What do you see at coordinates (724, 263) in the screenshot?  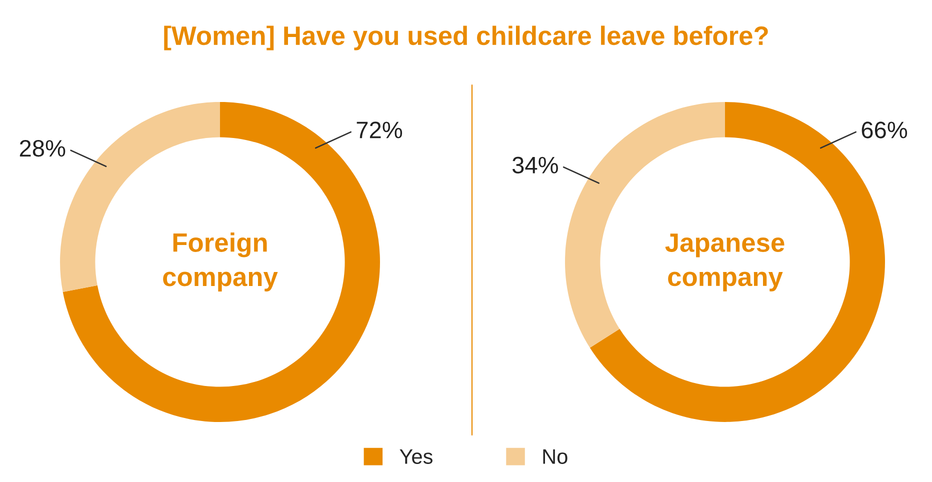 I see `slice-label: Japanese company` at bounding box center [724, 263].